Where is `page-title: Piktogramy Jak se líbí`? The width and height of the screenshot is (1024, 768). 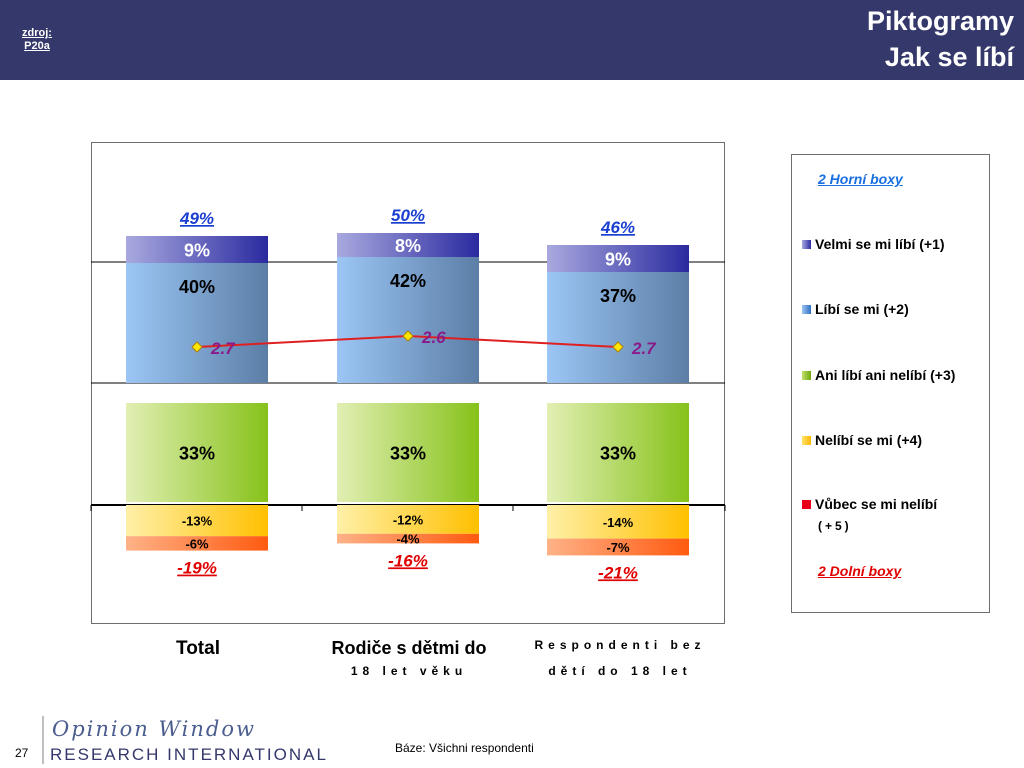 page-title: Piktogramy Jak se líbí is located at coordinates (940, 39).